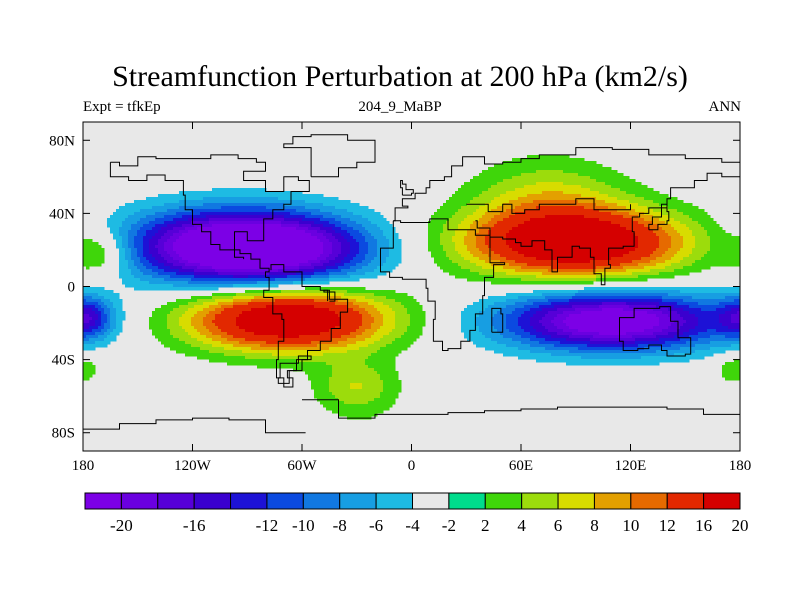 The width and height of the screenshot is (800, 600). Describe the element at coordinates (83, 466) in the screenshot. I see `x-tick-label: 180` at that location.